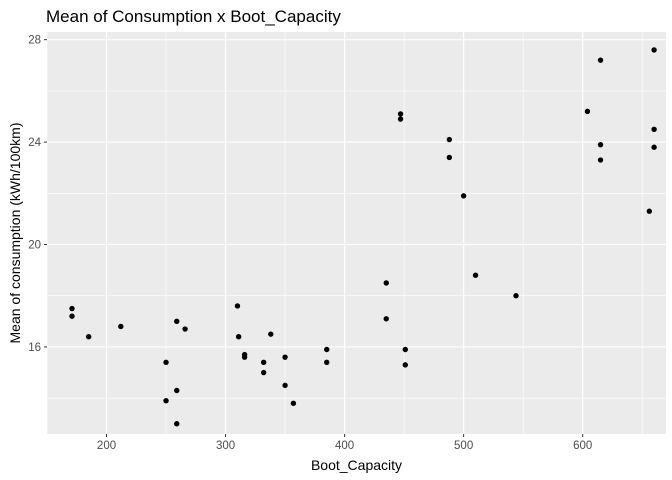 The width and height of the screenshot is (672, 480). Describe the element at coordinates (193, 16) in the screenshot. I see `chart-title: Mean of Consumption x Boot_Capacity` at that location.